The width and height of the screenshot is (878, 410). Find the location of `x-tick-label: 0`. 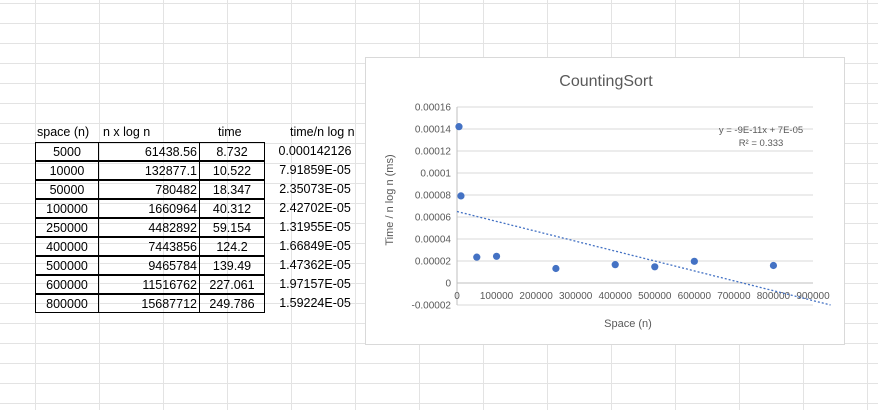

x-tick-label: 0 is located at coordinates (457, 296).